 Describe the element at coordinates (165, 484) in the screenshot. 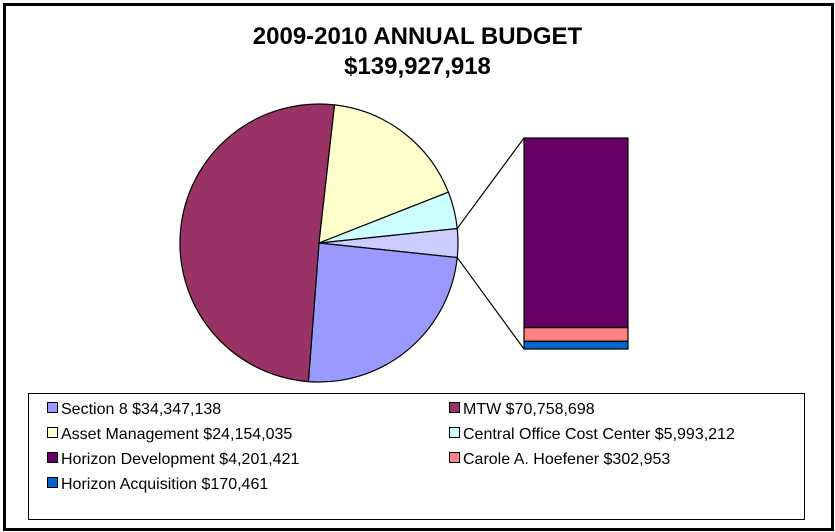

I see `legend-label: Horizon Acquisition $170,461` at that location.